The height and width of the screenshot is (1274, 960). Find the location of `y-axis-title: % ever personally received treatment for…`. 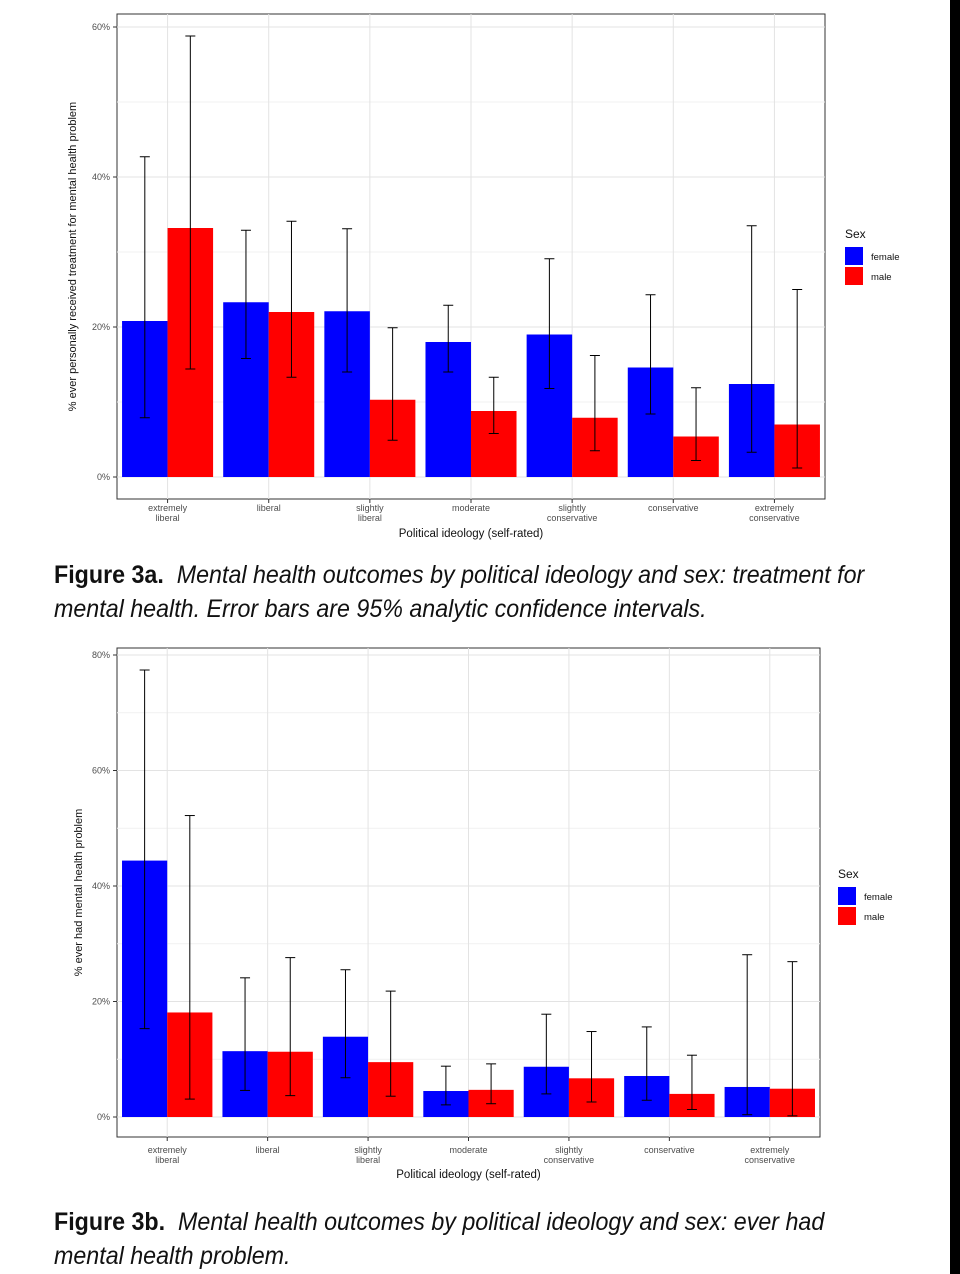

y-axis-title: % ever personally received treatment for… is located at coordinates (73, 256).